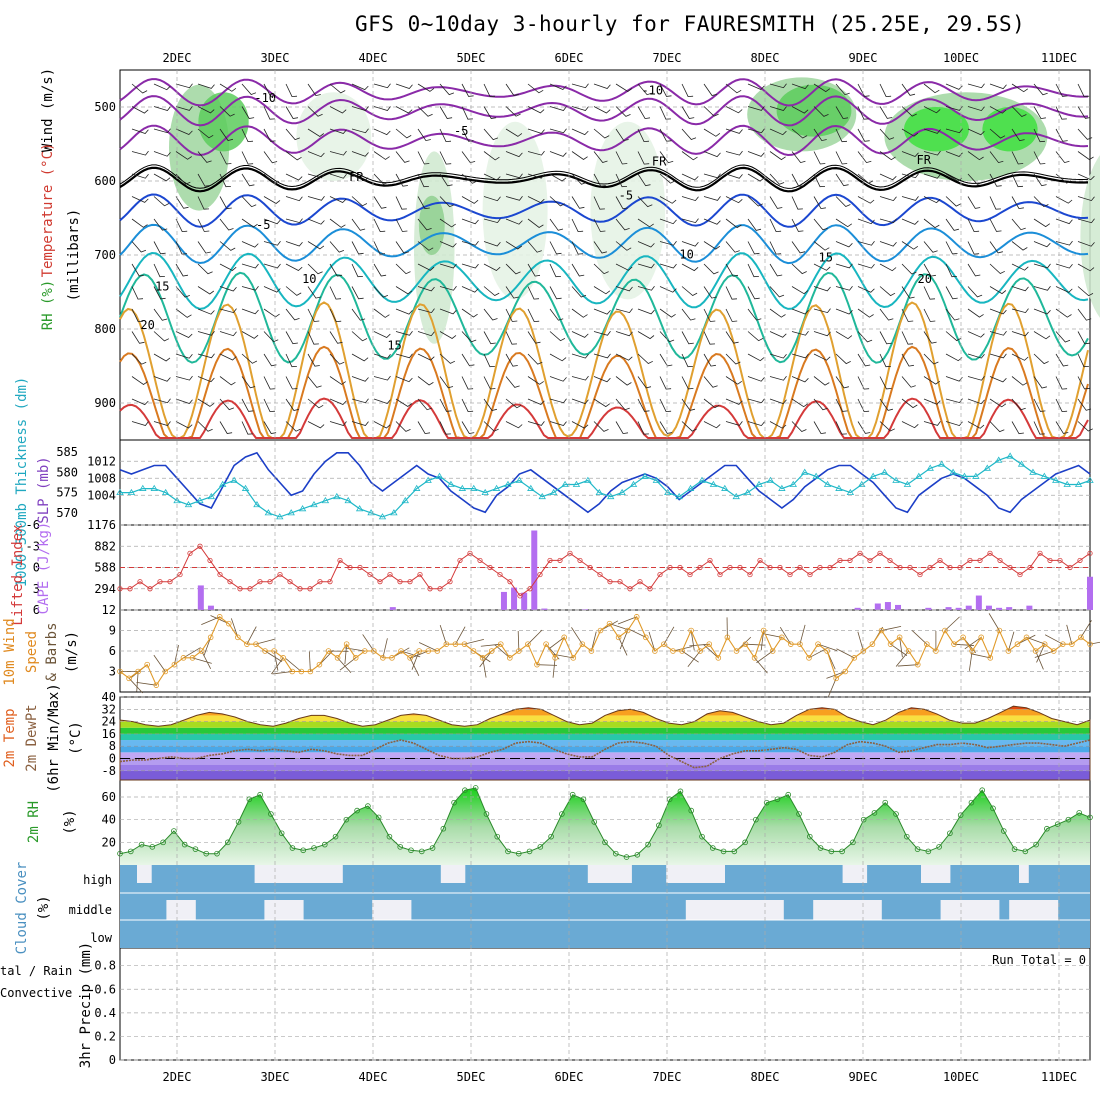 This screenshot has height=1100, width=1100. What do you see at coordinates (44, 489) in the screenshot?
I see `side-label-slp: SLP (mb)` at bounding box center [44, 489].